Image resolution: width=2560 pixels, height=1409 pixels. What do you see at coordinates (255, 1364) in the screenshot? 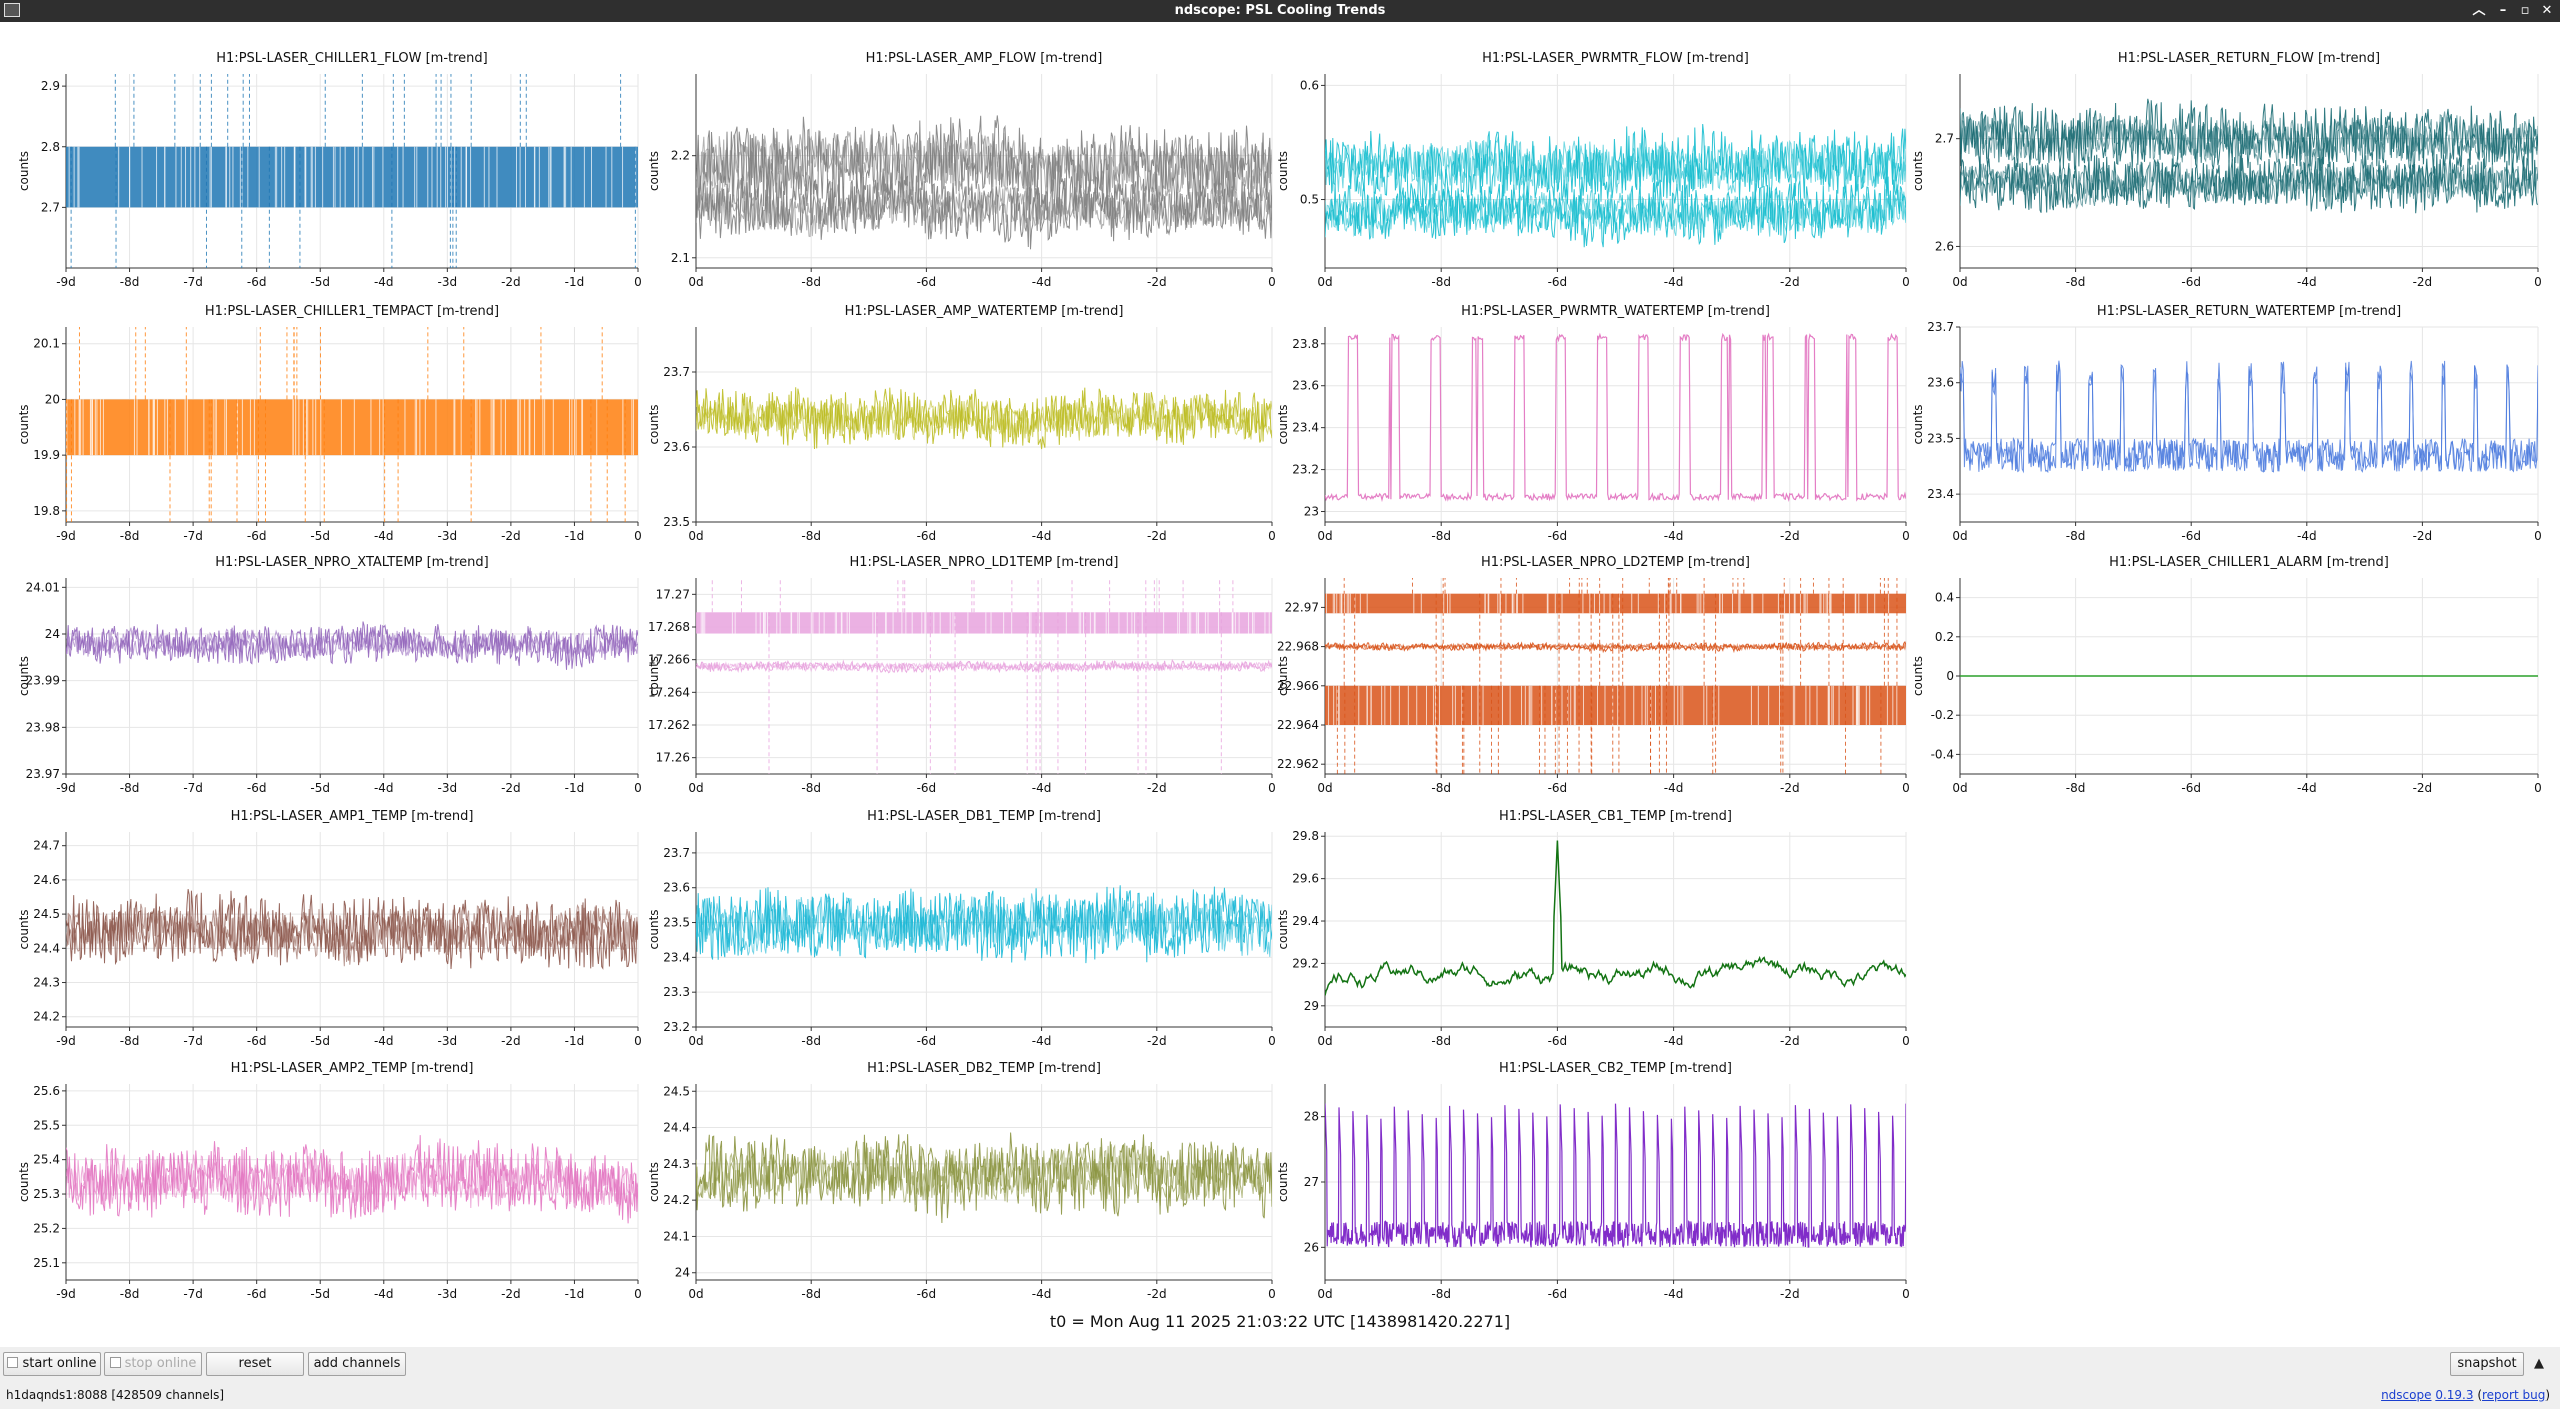
I see `reset-button: reset` at bounding box center [255, 1364].